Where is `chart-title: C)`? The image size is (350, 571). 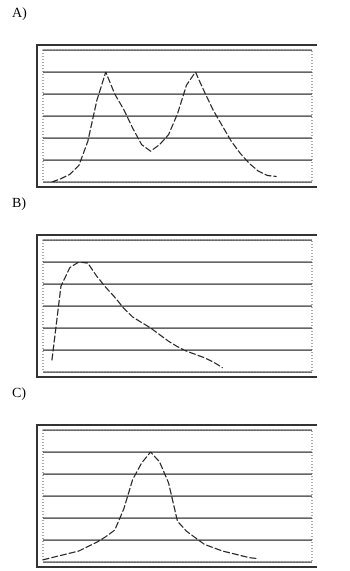
chart-title: C) is located at coordinates (19, 394).